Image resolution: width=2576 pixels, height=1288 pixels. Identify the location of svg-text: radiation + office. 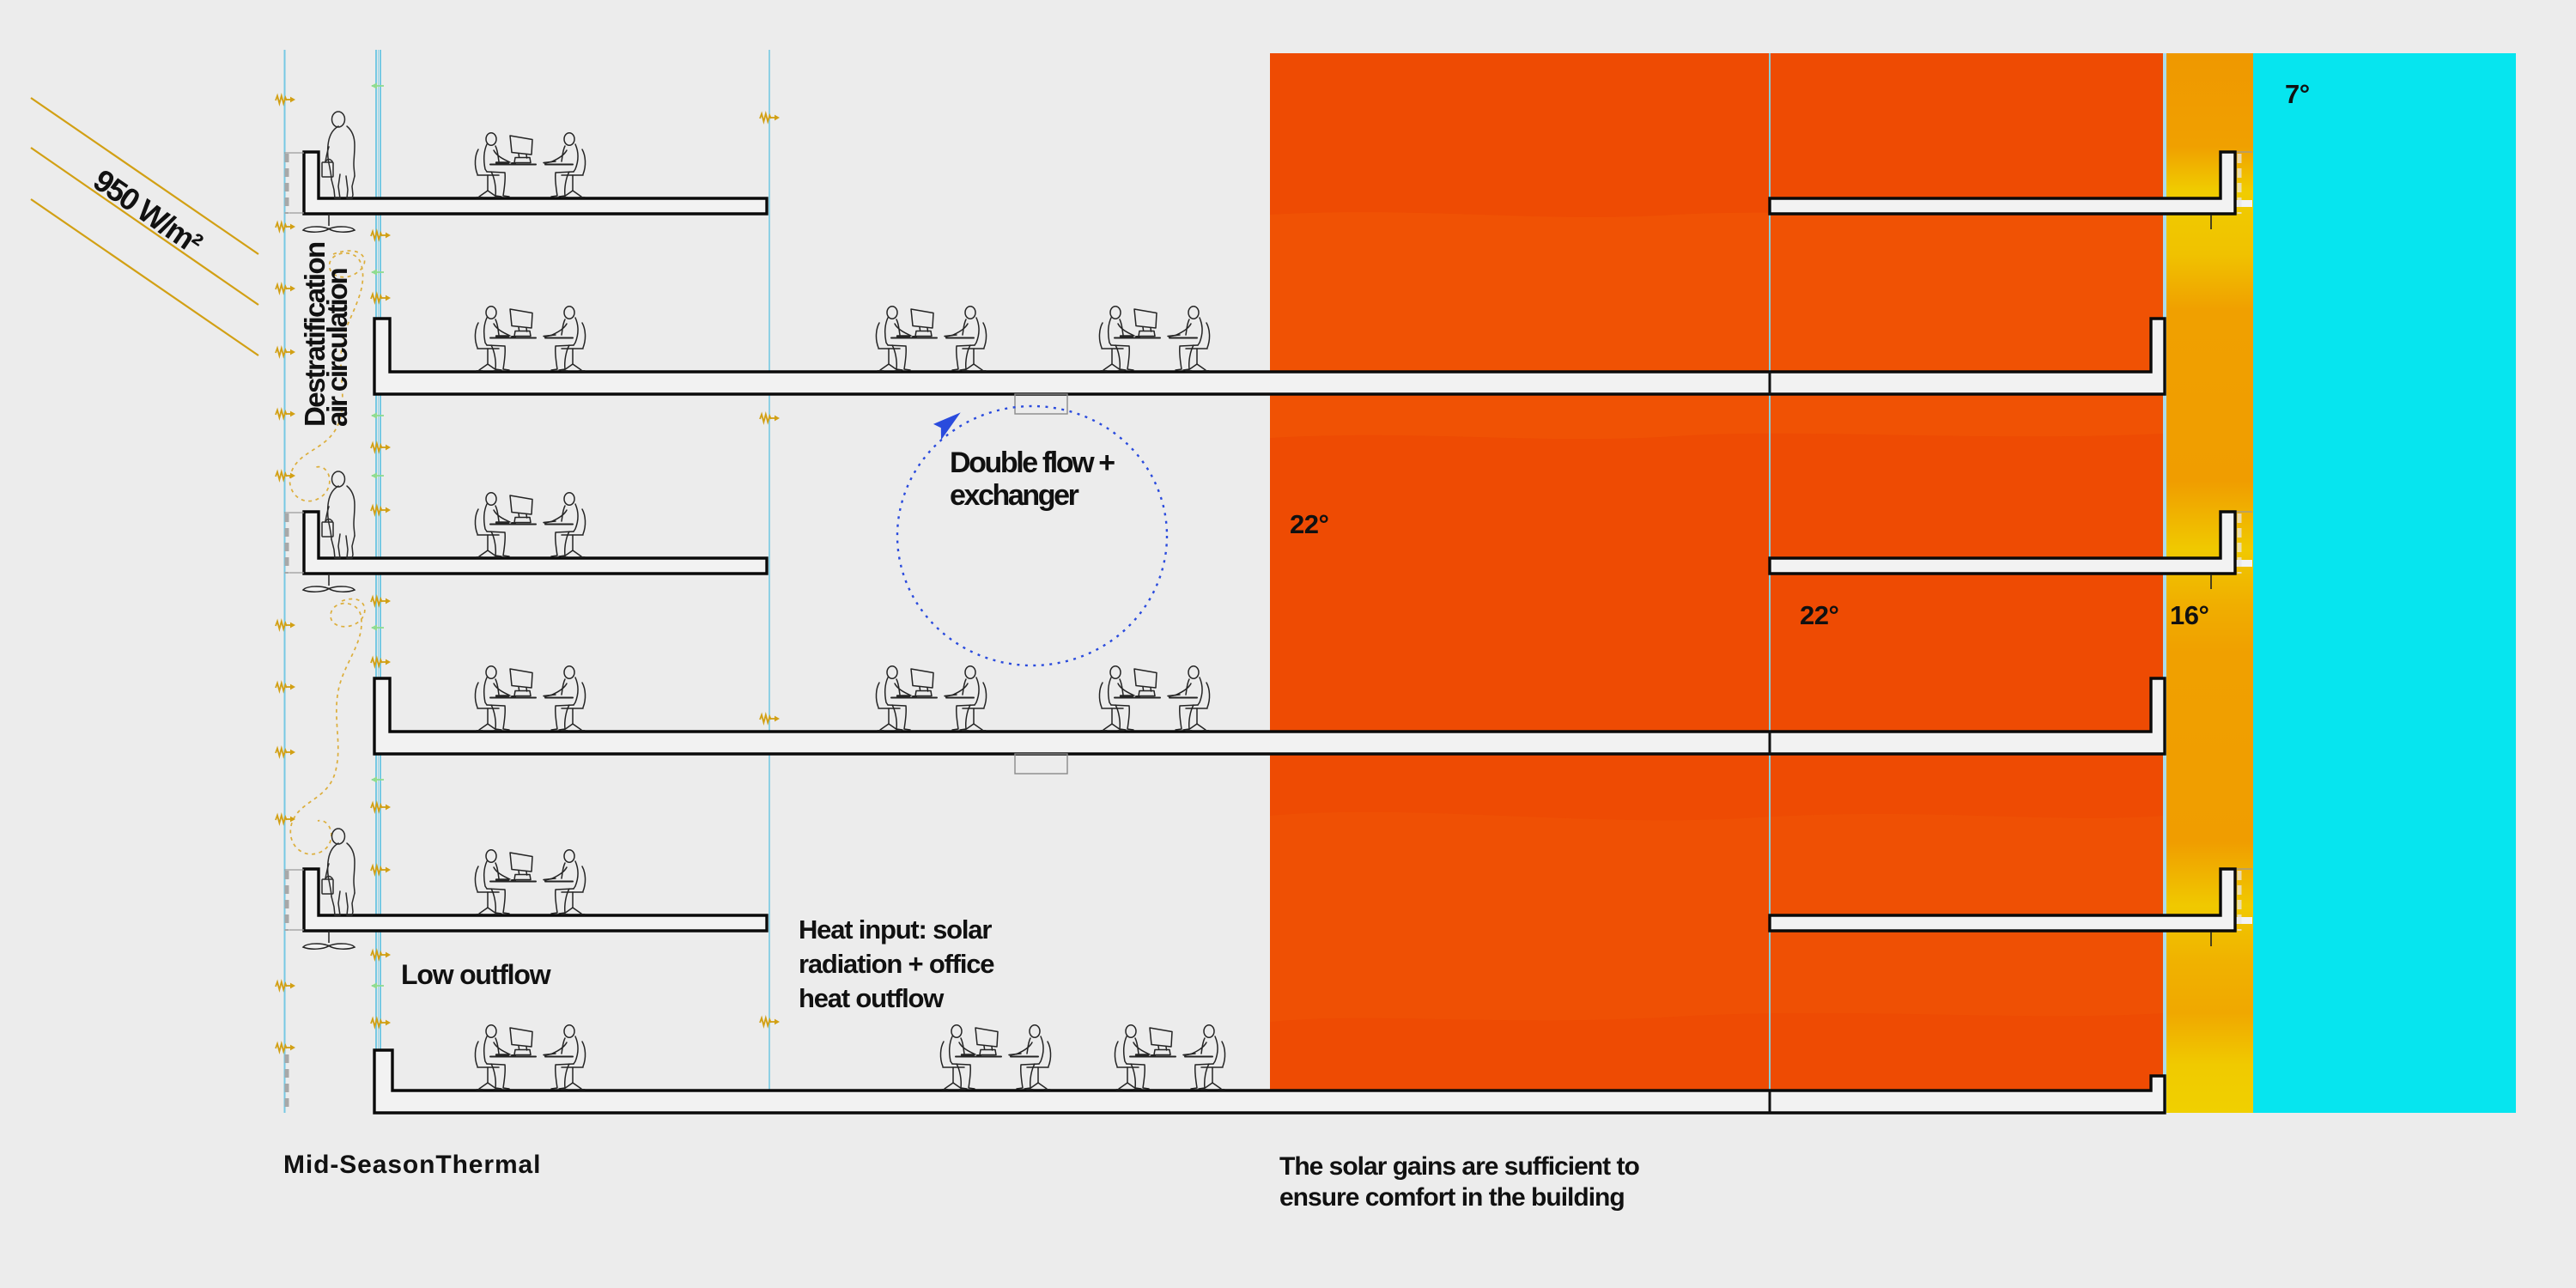
(896, 964).